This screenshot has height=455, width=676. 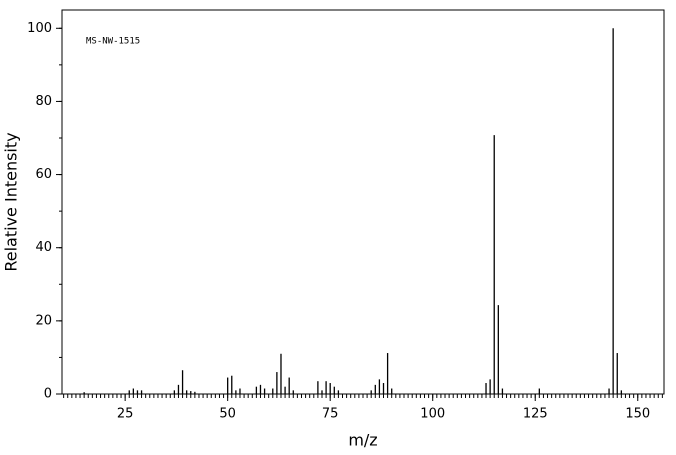 I want to click on x-tick-label: 150, so click(x=637, y=414).